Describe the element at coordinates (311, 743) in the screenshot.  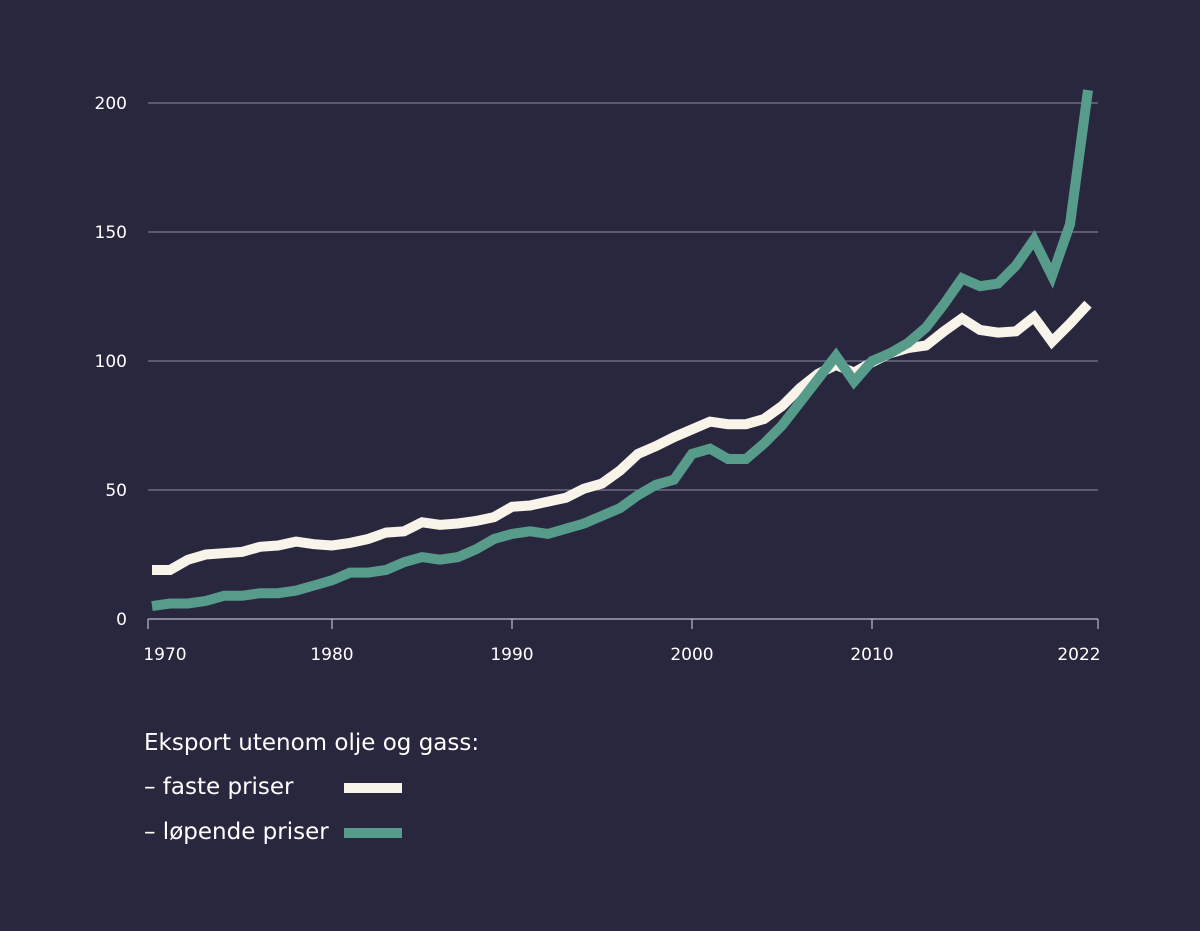
I see `legend-title: Eksport utenom olje og gass:` at that location.